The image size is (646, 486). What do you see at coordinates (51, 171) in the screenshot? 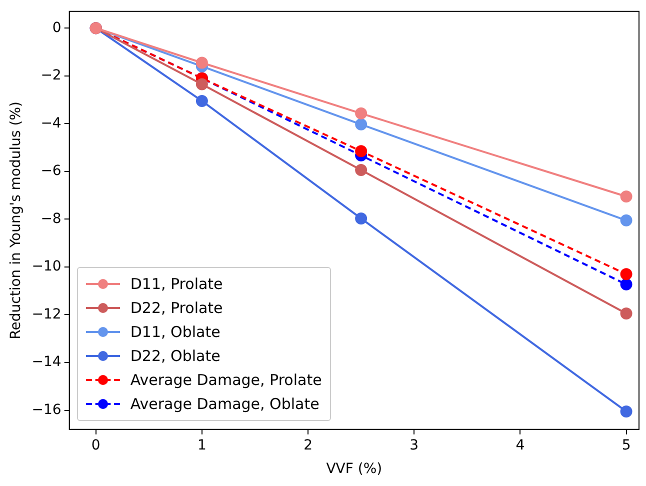
I see `y-tick-label: −6` at bounding box center [51, 171].